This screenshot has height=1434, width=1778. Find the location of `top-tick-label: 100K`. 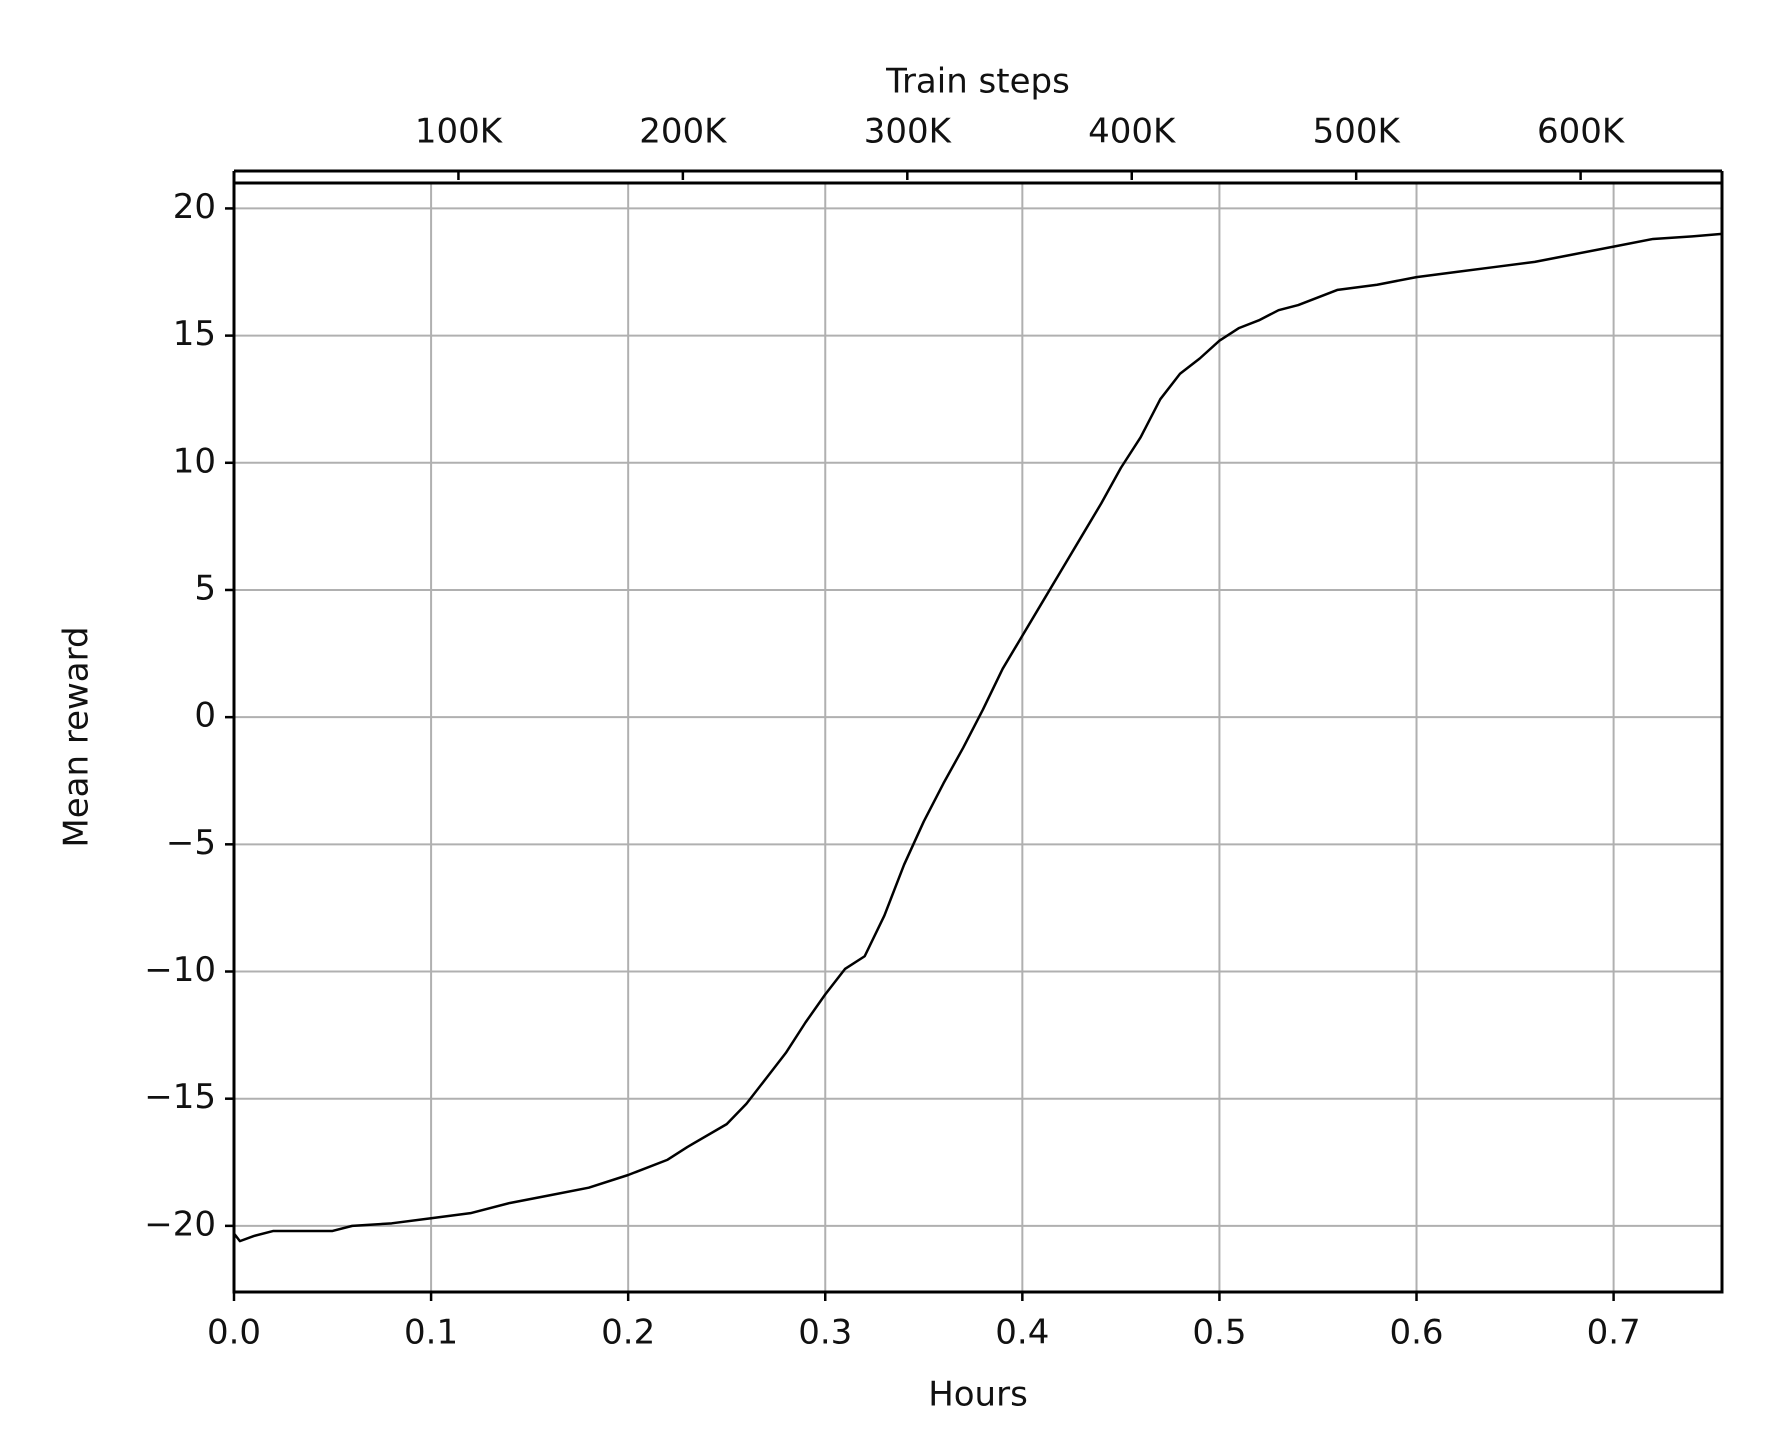

top-tick-label: 100K is located at coordinates (459, 132).